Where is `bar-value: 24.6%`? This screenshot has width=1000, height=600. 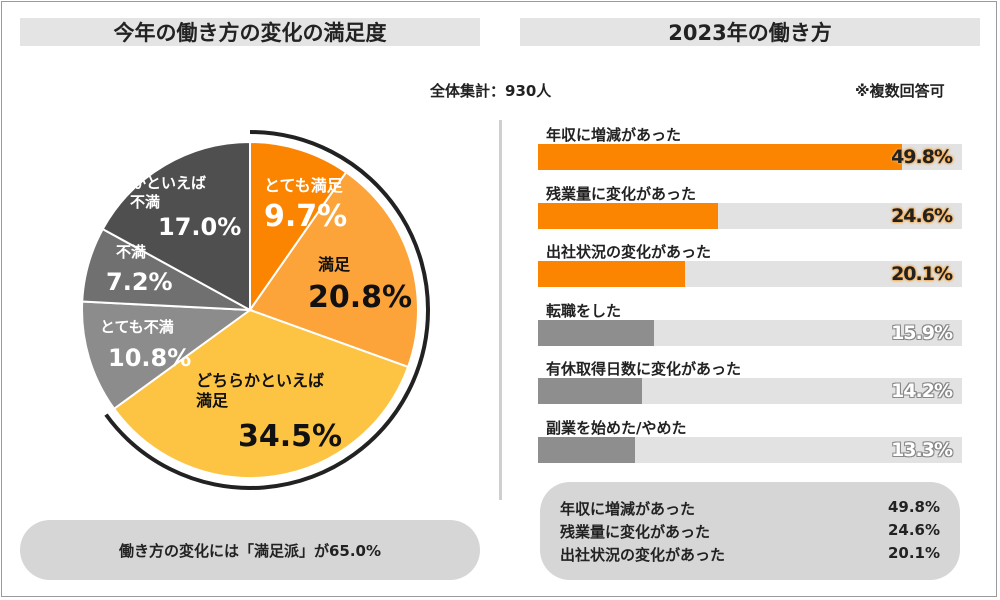 bar-value: 24.6% is located at coordinates (922, 215).